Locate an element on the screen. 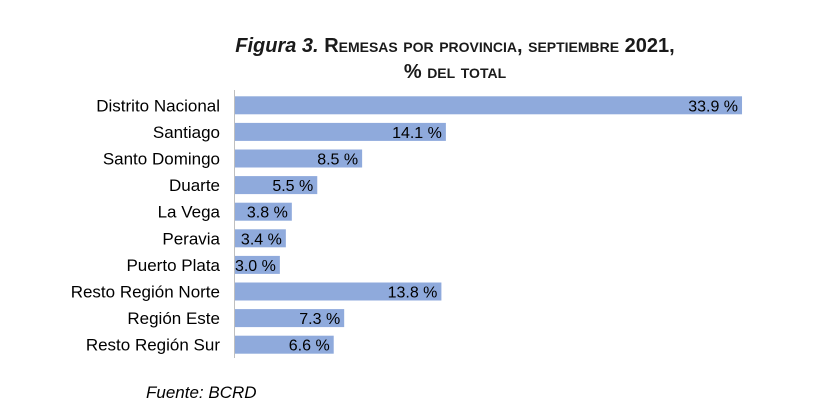 Image resolution: width=840 pixels, height=415 pixels. category-label: Distrito Nacional is located at coordinates (158, 105).